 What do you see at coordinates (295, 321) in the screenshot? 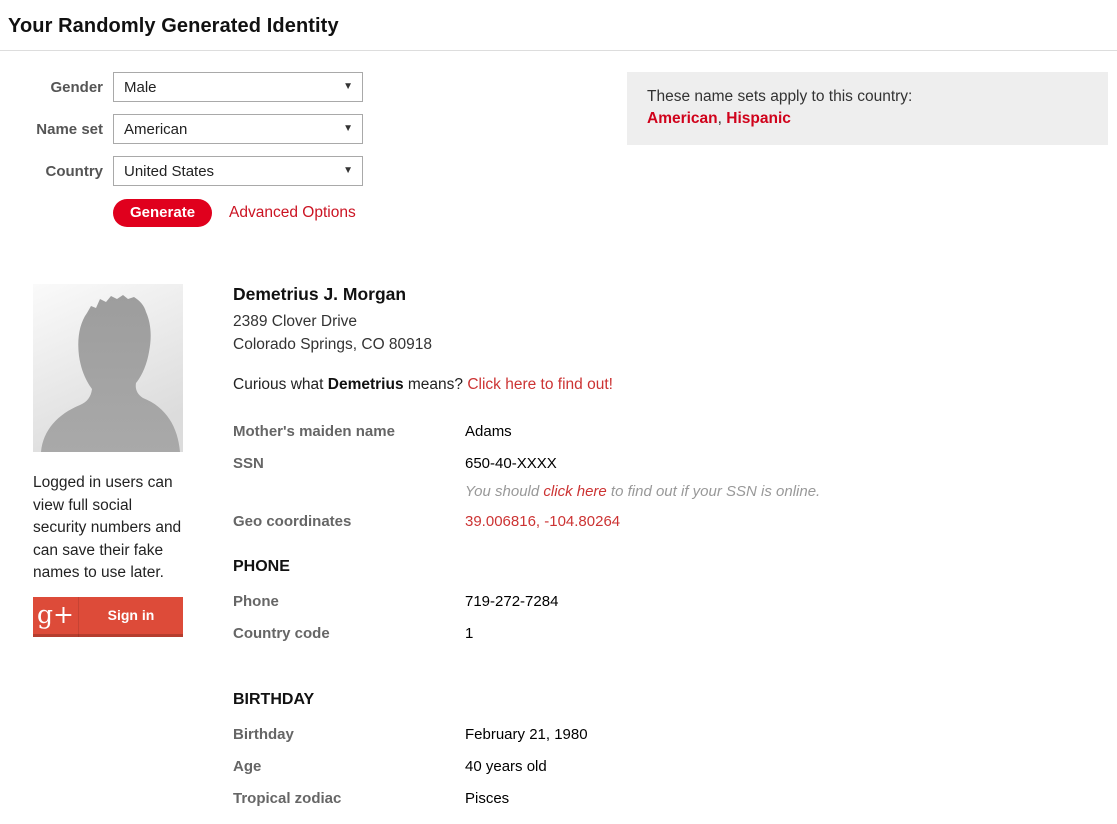
I see `address-line-1: 2389 Clover Drive` at bounding box center [295, 321].